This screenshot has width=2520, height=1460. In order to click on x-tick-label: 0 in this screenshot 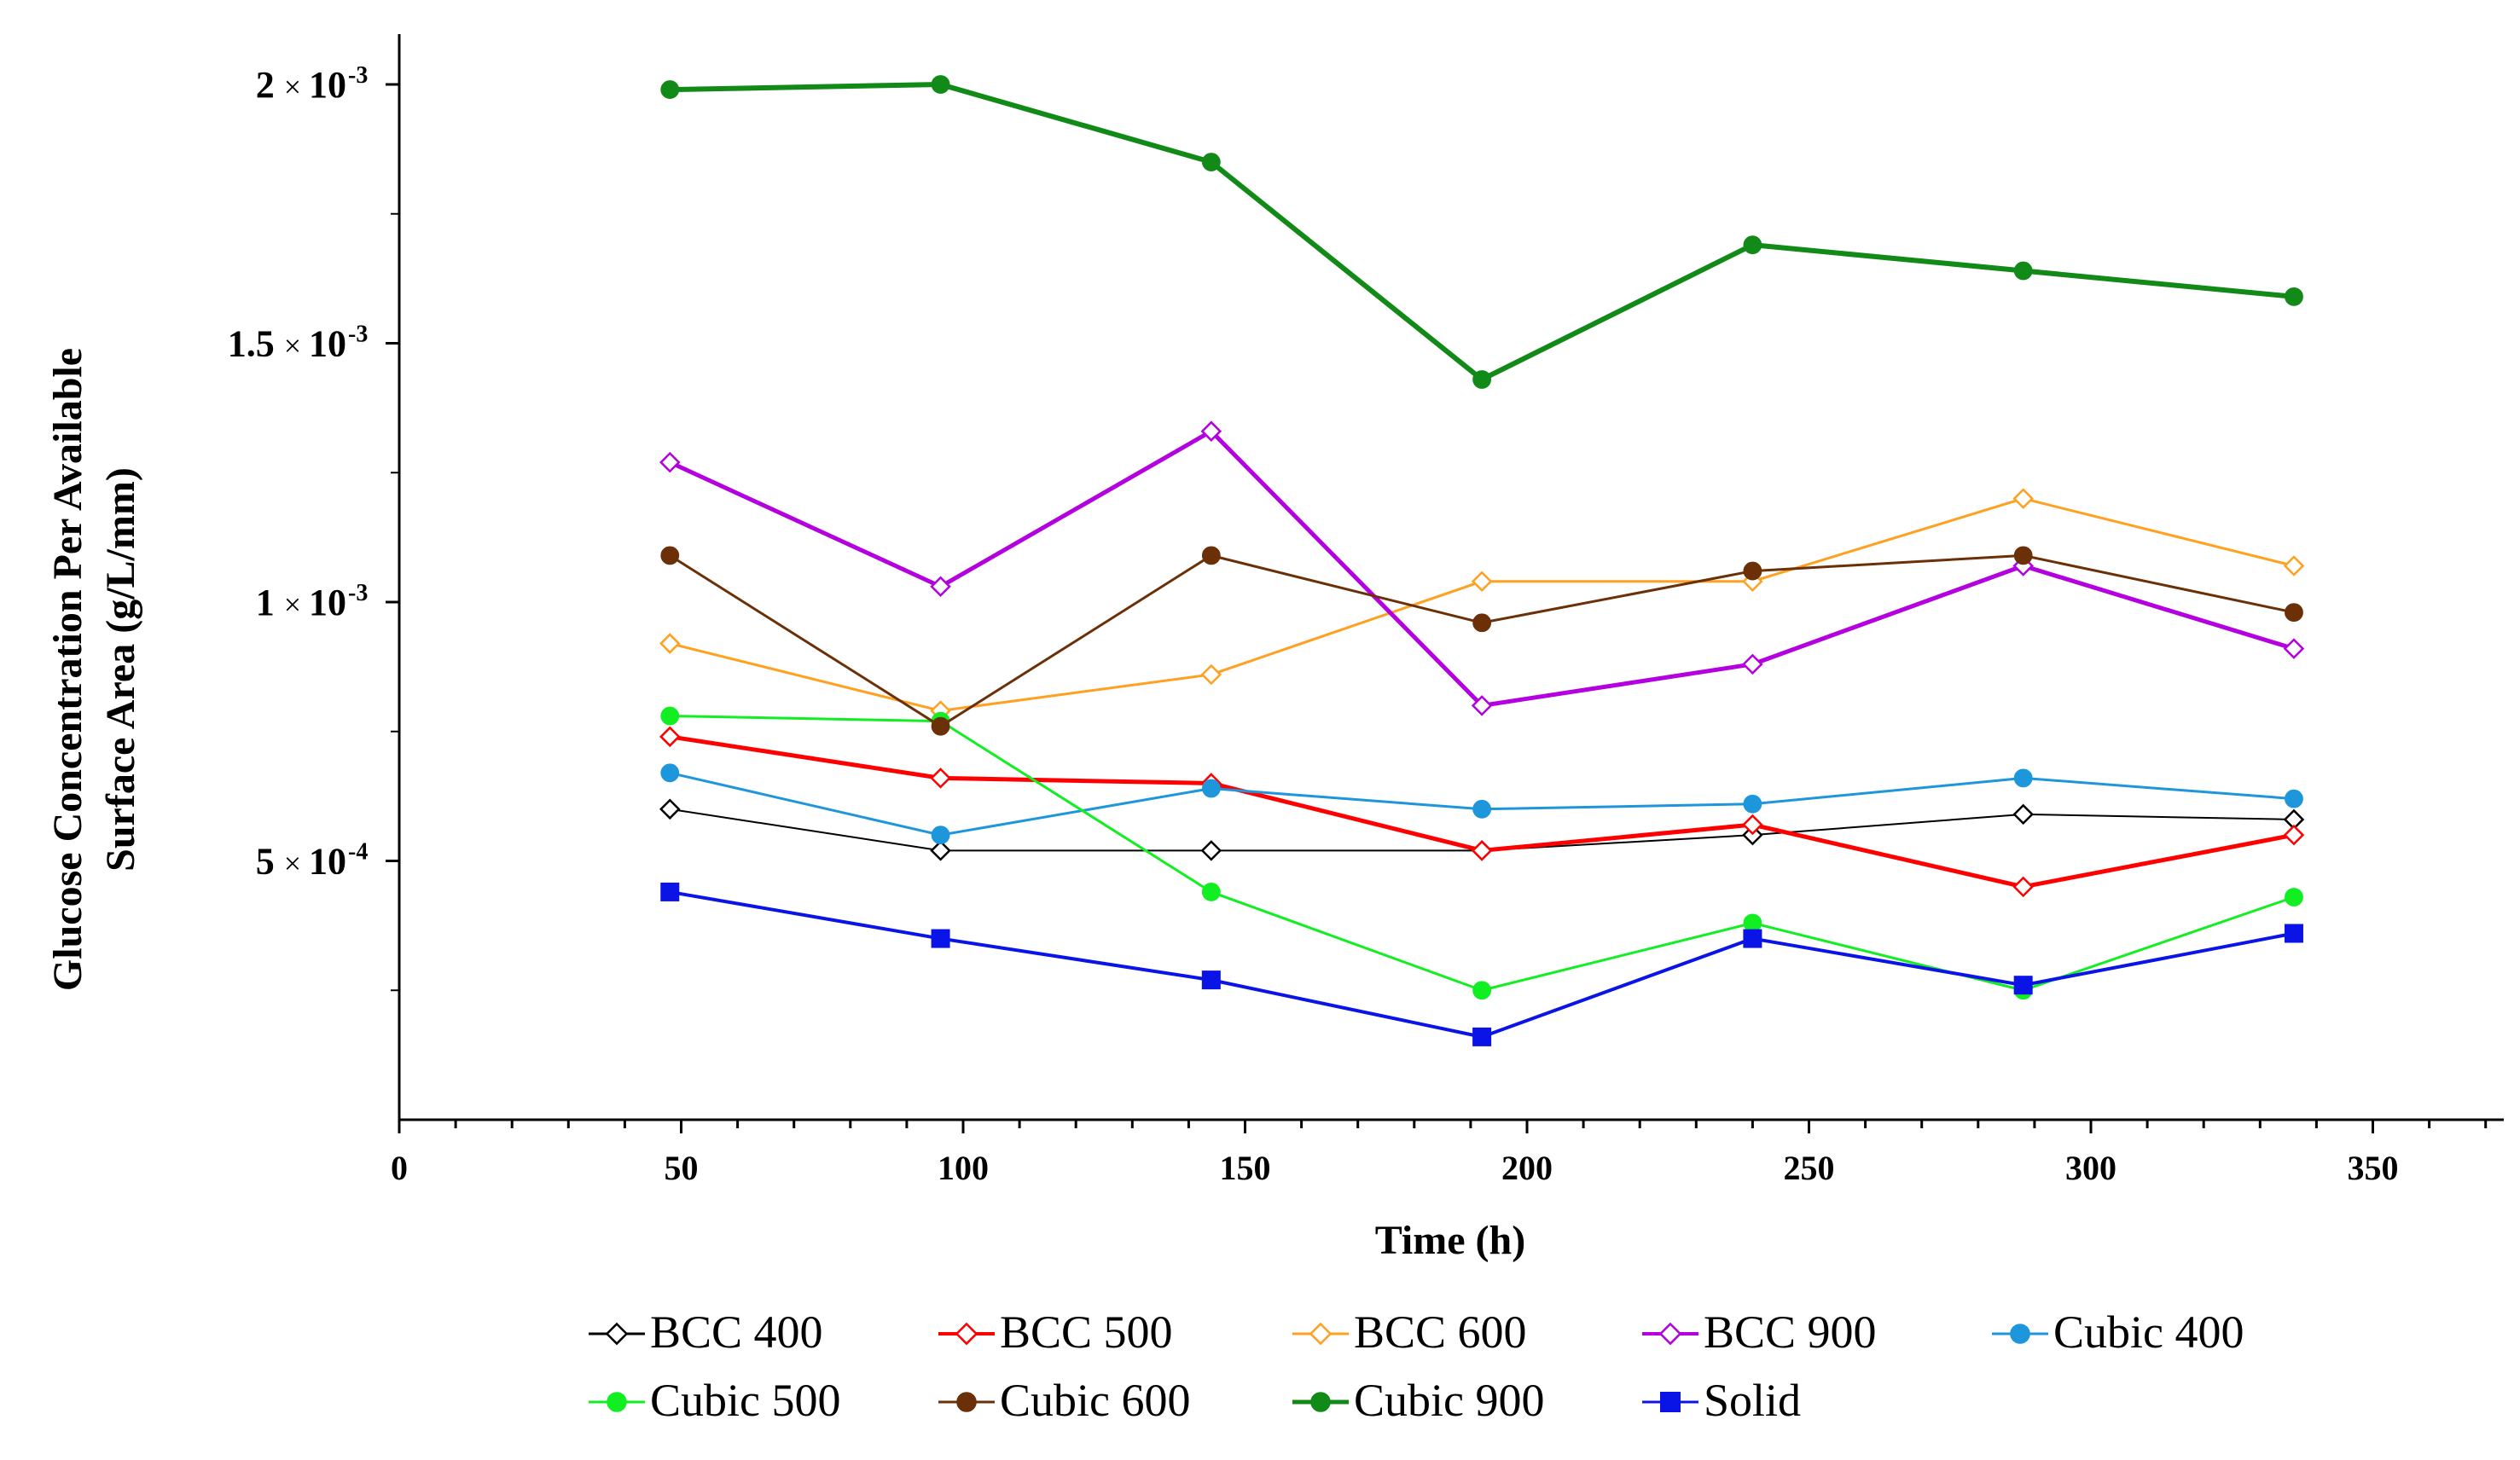, I will do `click(400, 1168)`.